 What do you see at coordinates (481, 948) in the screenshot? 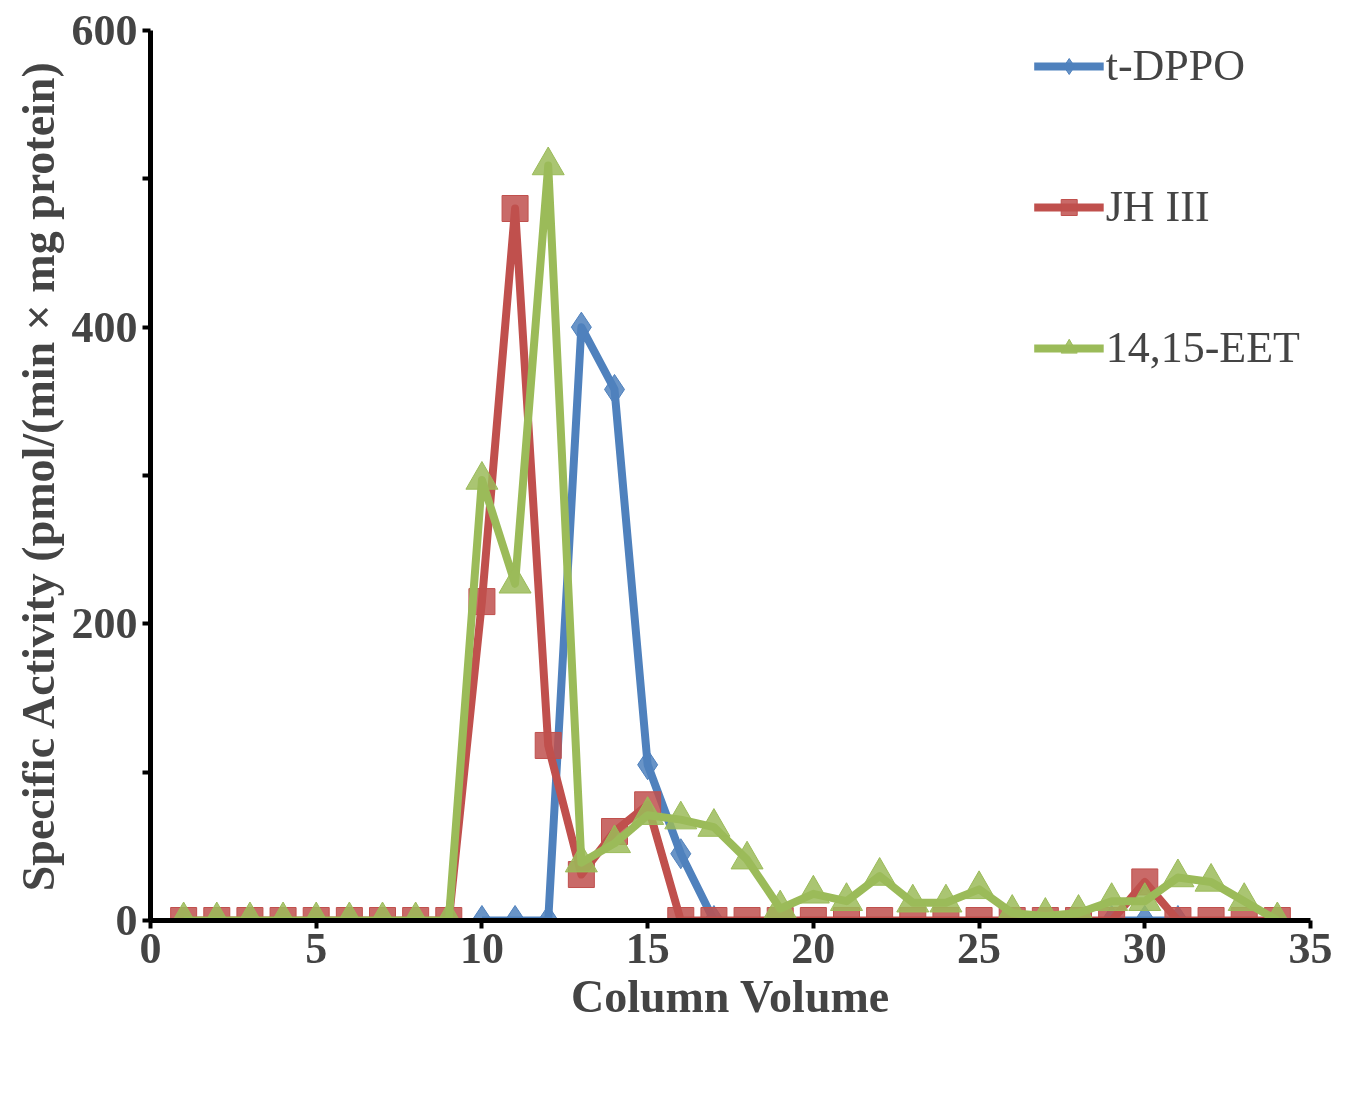
I see `x-tick-label: 10` at bounding box center [481, 948].